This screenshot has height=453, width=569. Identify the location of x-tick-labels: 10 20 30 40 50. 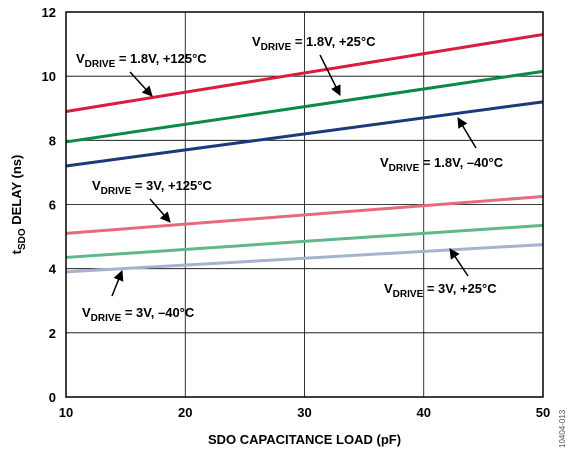
(304, 412).